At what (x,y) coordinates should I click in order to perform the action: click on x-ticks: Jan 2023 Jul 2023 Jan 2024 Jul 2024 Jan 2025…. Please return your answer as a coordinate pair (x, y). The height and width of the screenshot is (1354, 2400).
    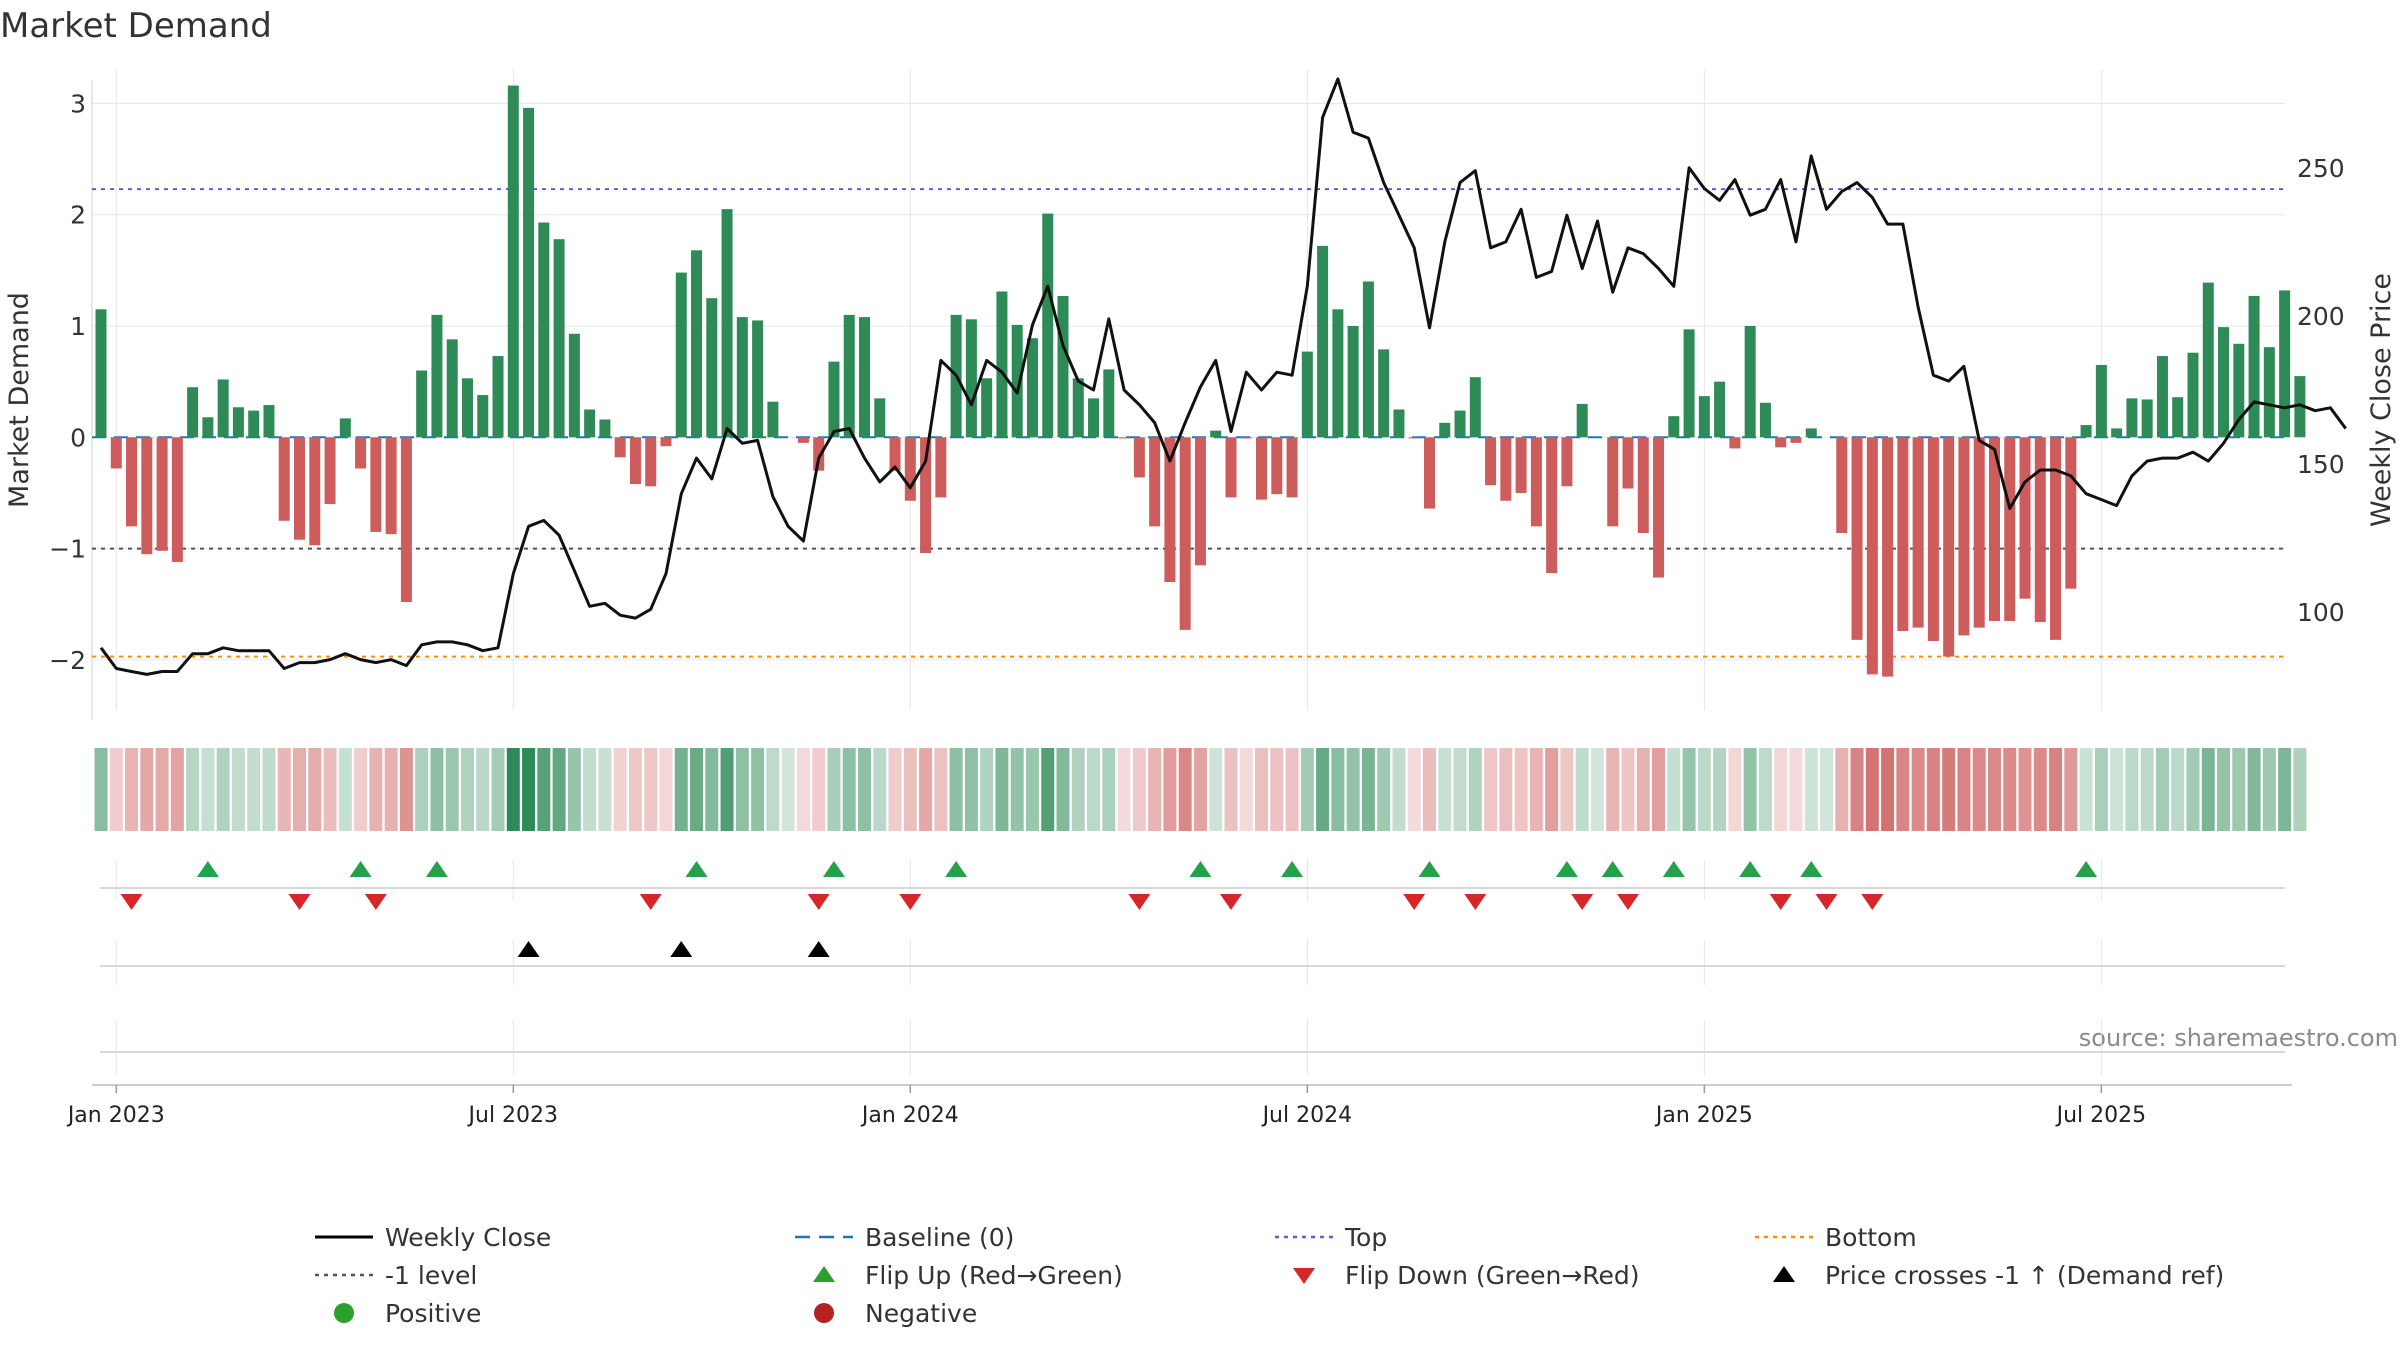
    Looking at the image, I should click on (1106, 1106).